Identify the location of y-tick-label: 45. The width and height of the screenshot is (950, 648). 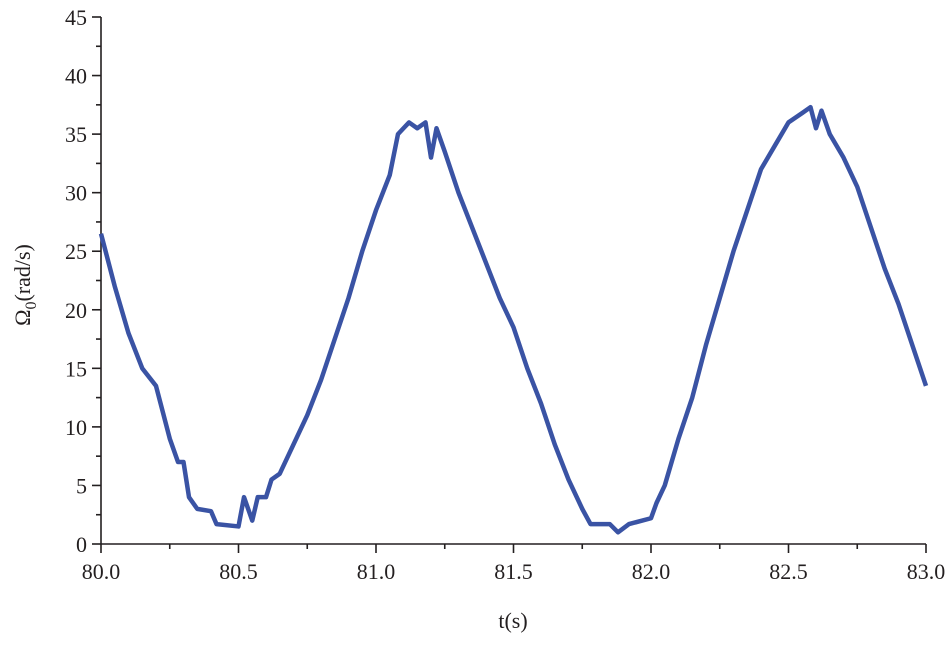
(76, 17).